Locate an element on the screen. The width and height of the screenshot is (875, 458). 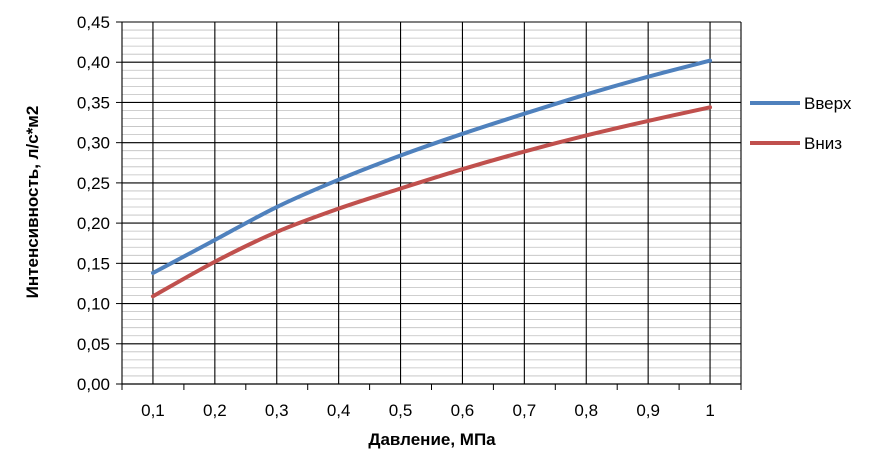
x-tick-label: 0,3 is located at coordinates (277, 410).